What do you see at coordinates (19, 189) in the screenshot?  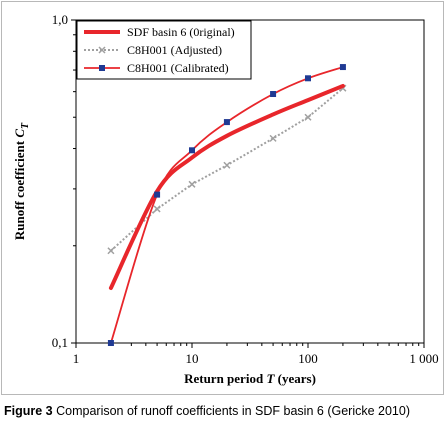 I see `y-axis-title-text: Runoff coefficient` at bounding box center [19, 189].